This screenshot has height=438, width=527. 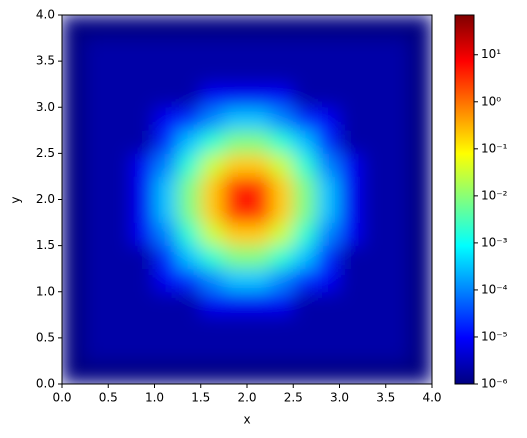 What do you see at coordinates (45, 384) in the screenshot?
I see `y-tick-label: 0.0` at bounding box center [45, 384].